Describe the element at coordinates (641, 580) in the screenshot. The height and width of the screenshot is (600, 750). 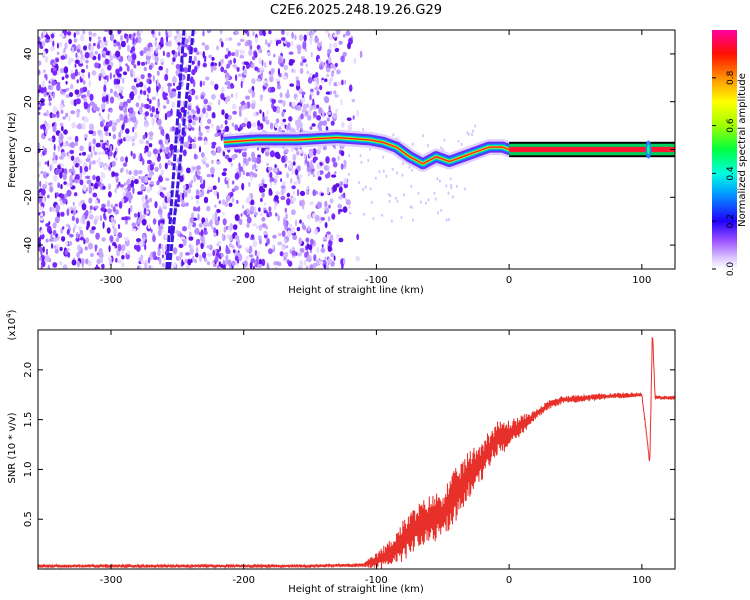
I see `x-tick-label: 100` at that location.